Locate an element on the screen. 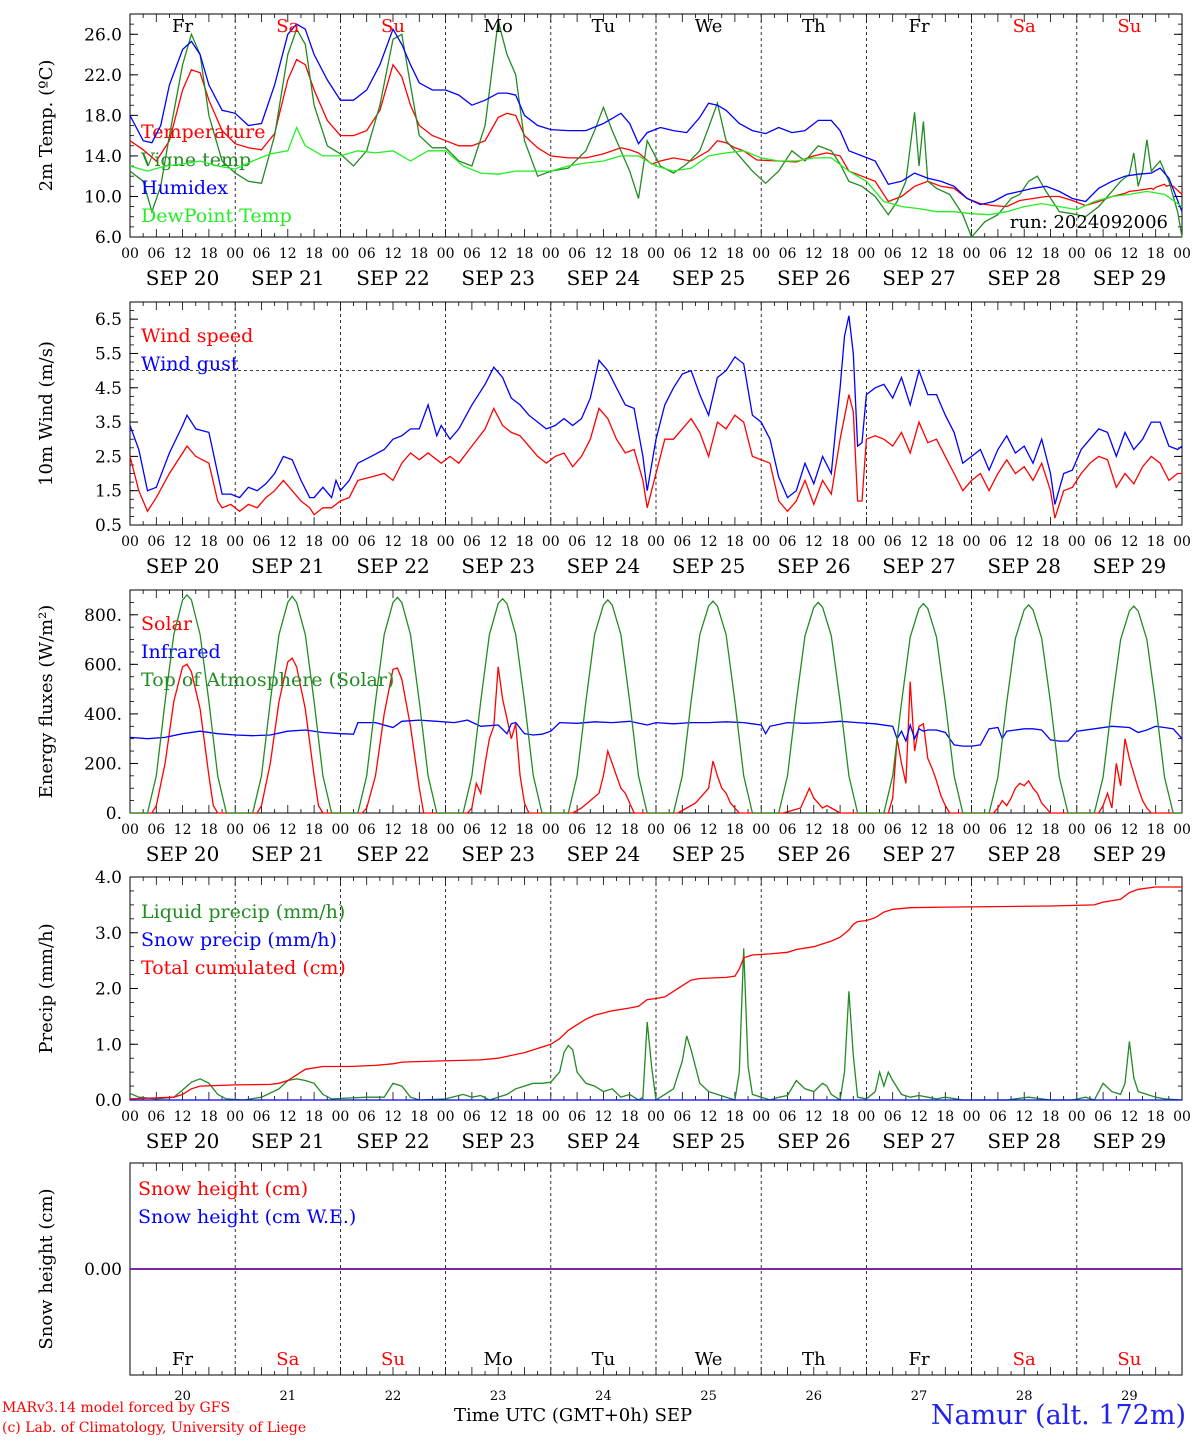  legend-entry: Humidex is located at coordinates (184, 188).